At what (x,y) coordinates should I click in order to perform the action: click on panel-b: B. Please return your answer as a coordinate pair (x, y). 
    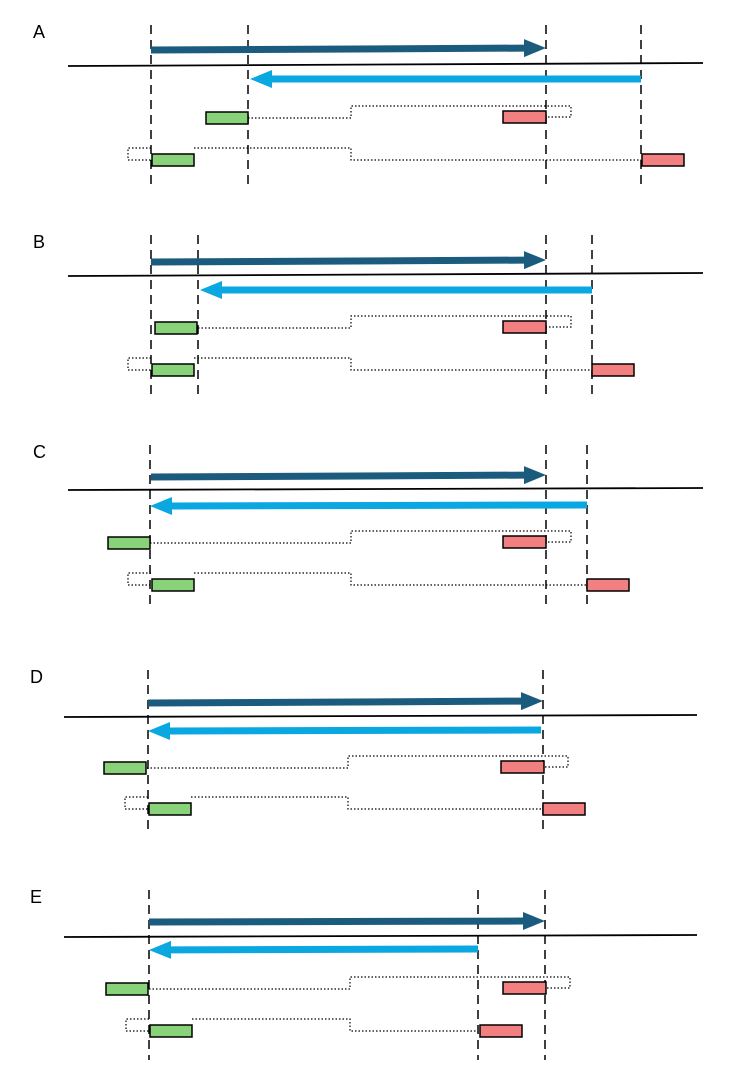
    Looking at the image, I should click on (368, 316).